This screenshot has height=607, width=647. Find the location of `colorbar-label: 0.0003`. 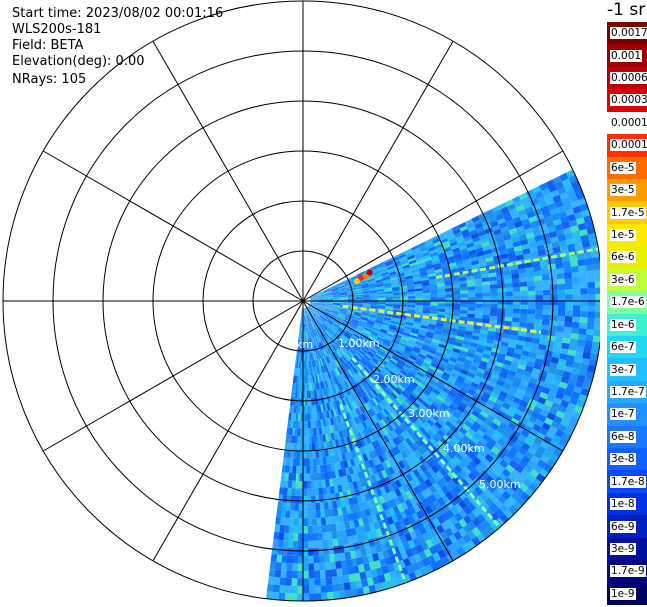

colorbar-label: 0.0003 is located at coordinates (628, 100).